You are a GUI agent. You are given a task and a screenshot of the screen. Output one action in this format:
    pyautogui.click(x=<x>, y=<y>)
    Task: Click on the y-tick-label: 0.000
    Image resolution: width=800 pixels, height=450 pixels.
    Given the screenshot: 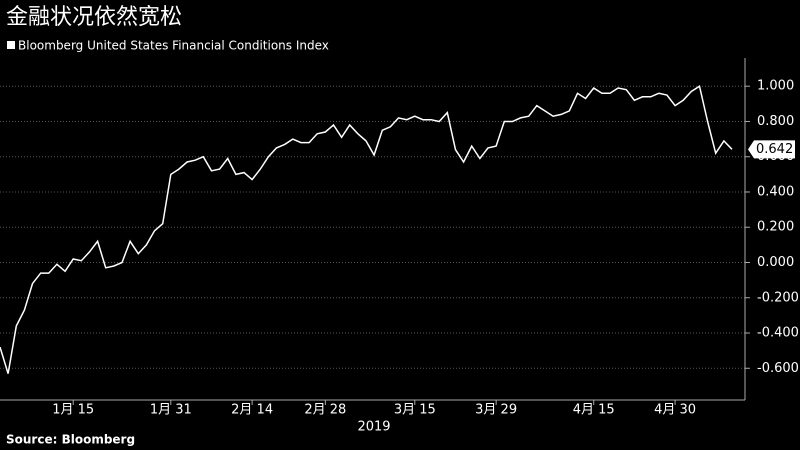 What is the action you would take?
    pyautogui.click(x=775, y=262)
    